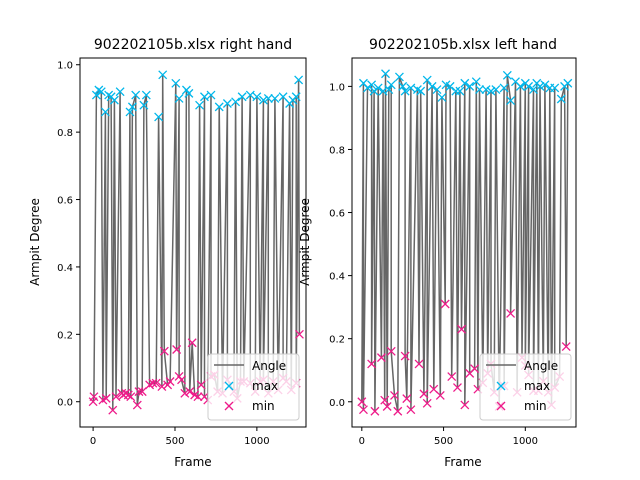 The image size is (640, 480). What do you see at coordinates (65, 268) in the screenshot?
I see `y-tick-label: 0.4` at bounding box center [65, 268].